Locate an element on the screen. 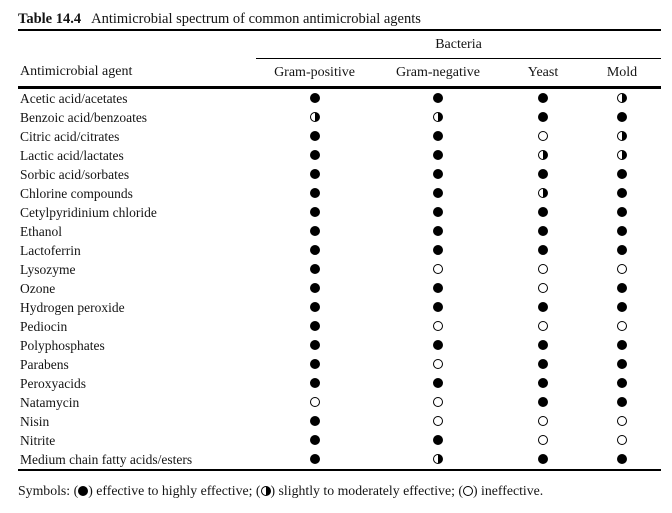 The height and width of the screenshot is (513, 672). agent-name: Natamycin is located at coordinates (50, 402).